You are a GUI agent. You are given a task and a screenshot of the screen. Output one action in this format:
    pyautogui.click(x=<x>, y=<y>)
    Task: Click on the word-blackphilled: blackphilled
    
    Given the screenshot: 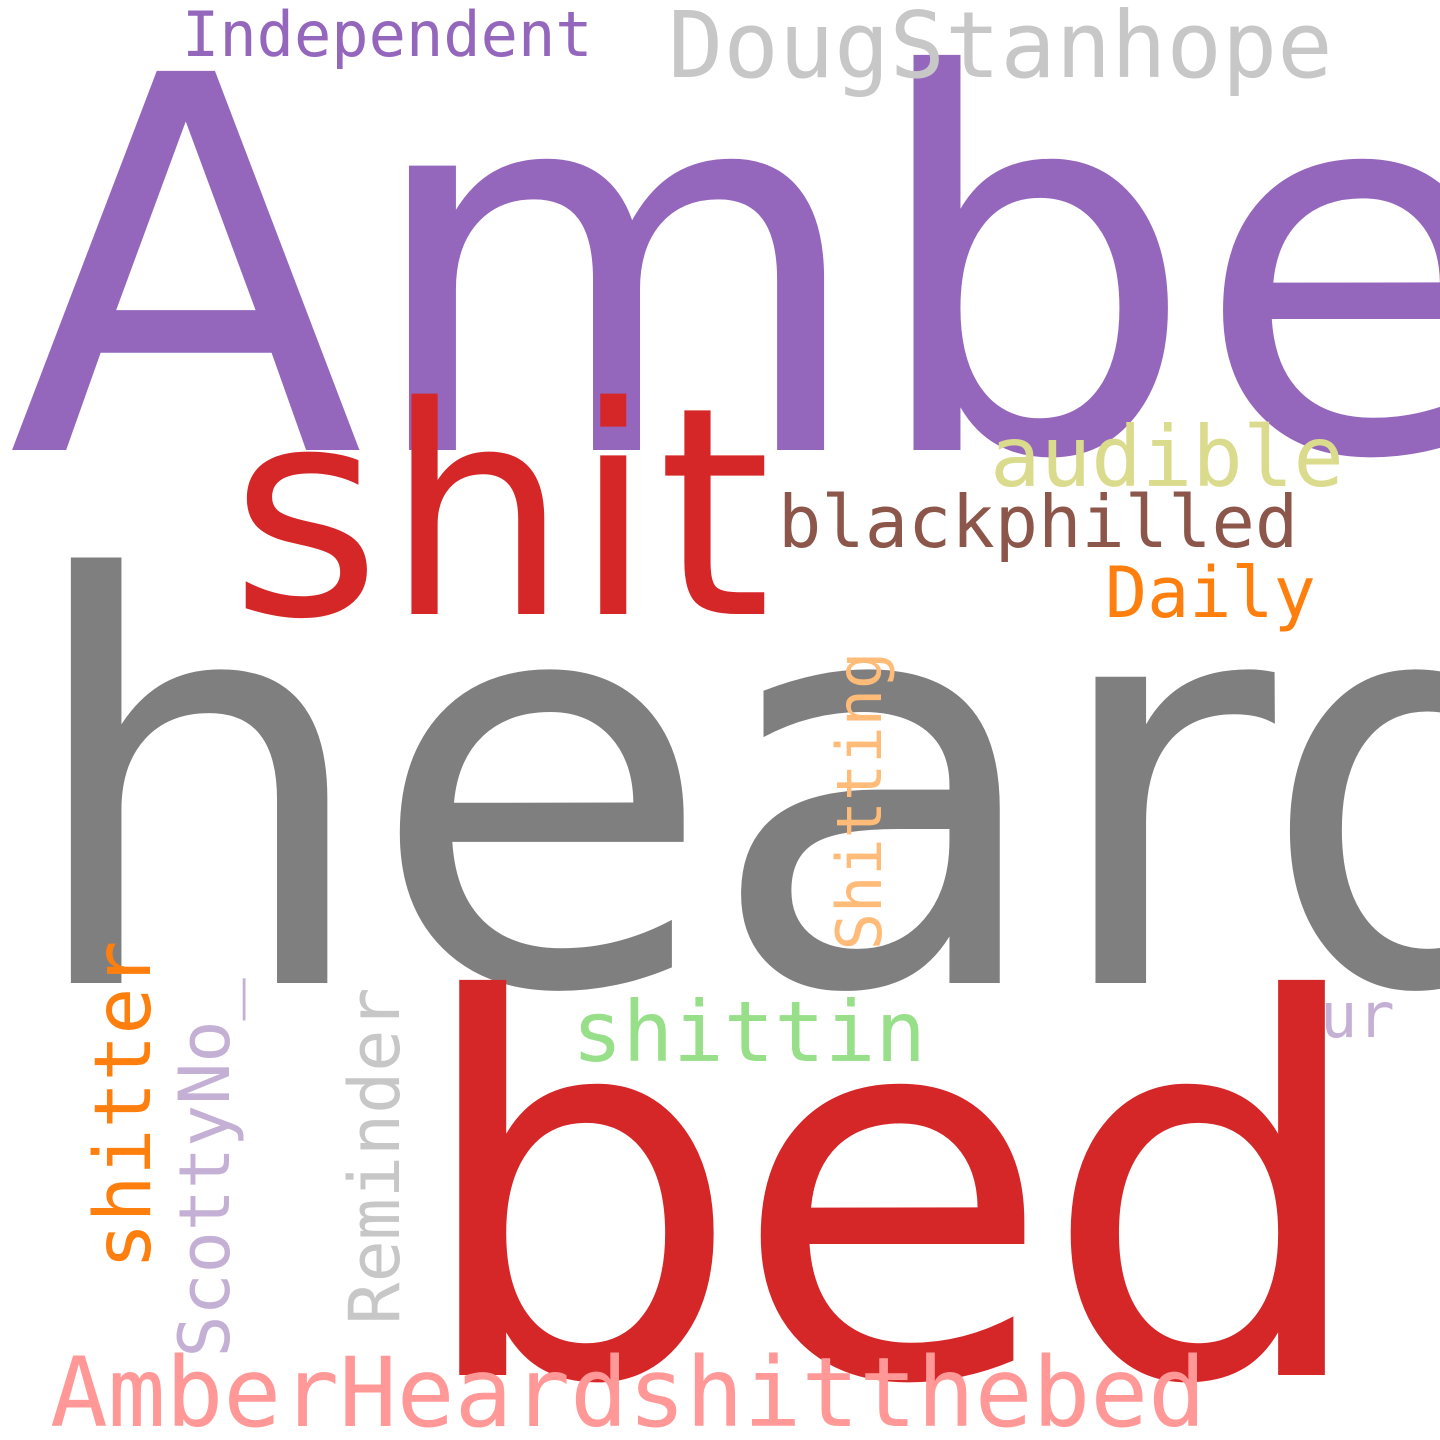 What is the action you would take?
    pyautogui.click(x=1038, y=522)
    